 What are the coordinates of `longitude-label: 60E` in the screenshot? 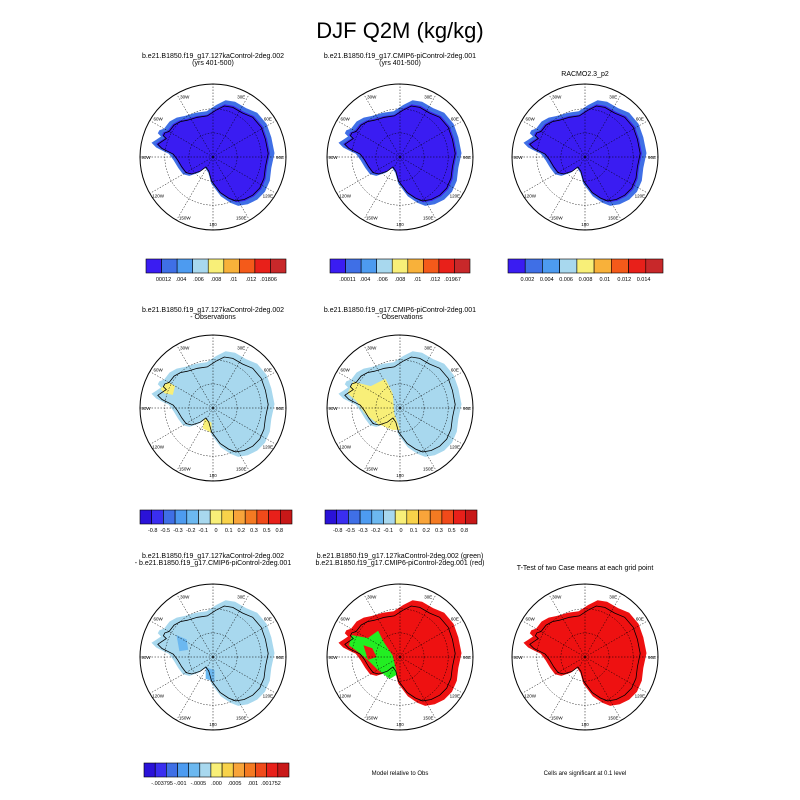 It's located at (640, 119).